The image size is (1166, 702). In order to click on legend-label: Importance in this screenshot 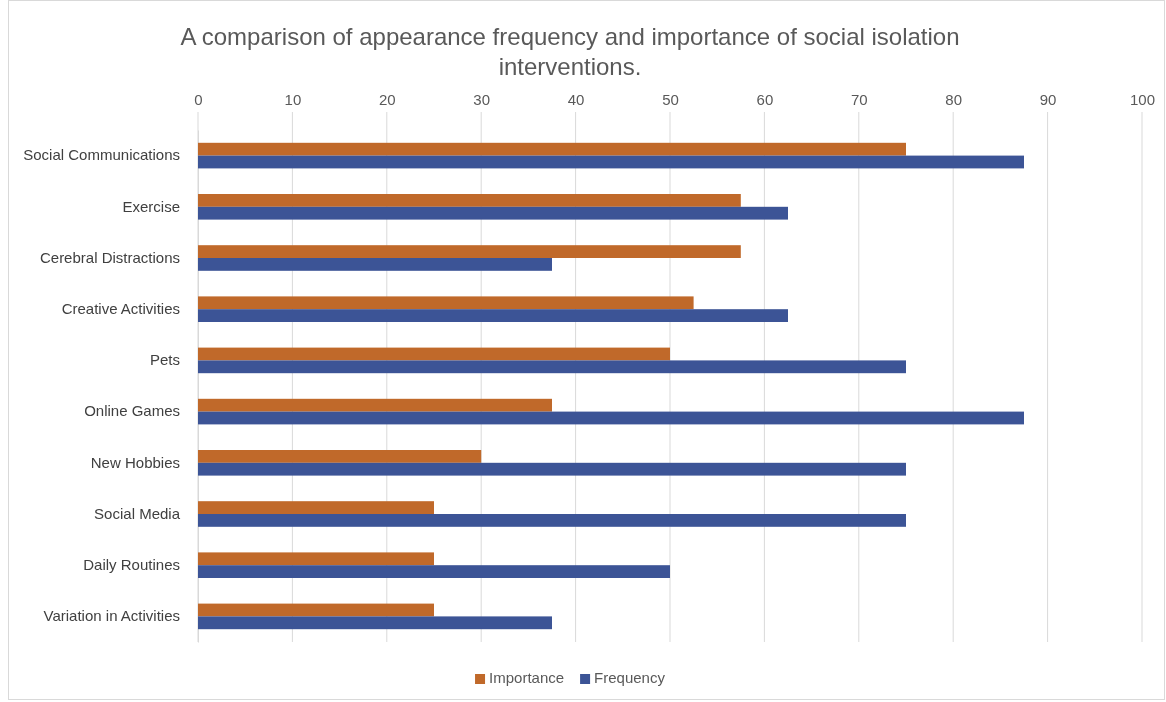, I will do `click(527, 677)`.